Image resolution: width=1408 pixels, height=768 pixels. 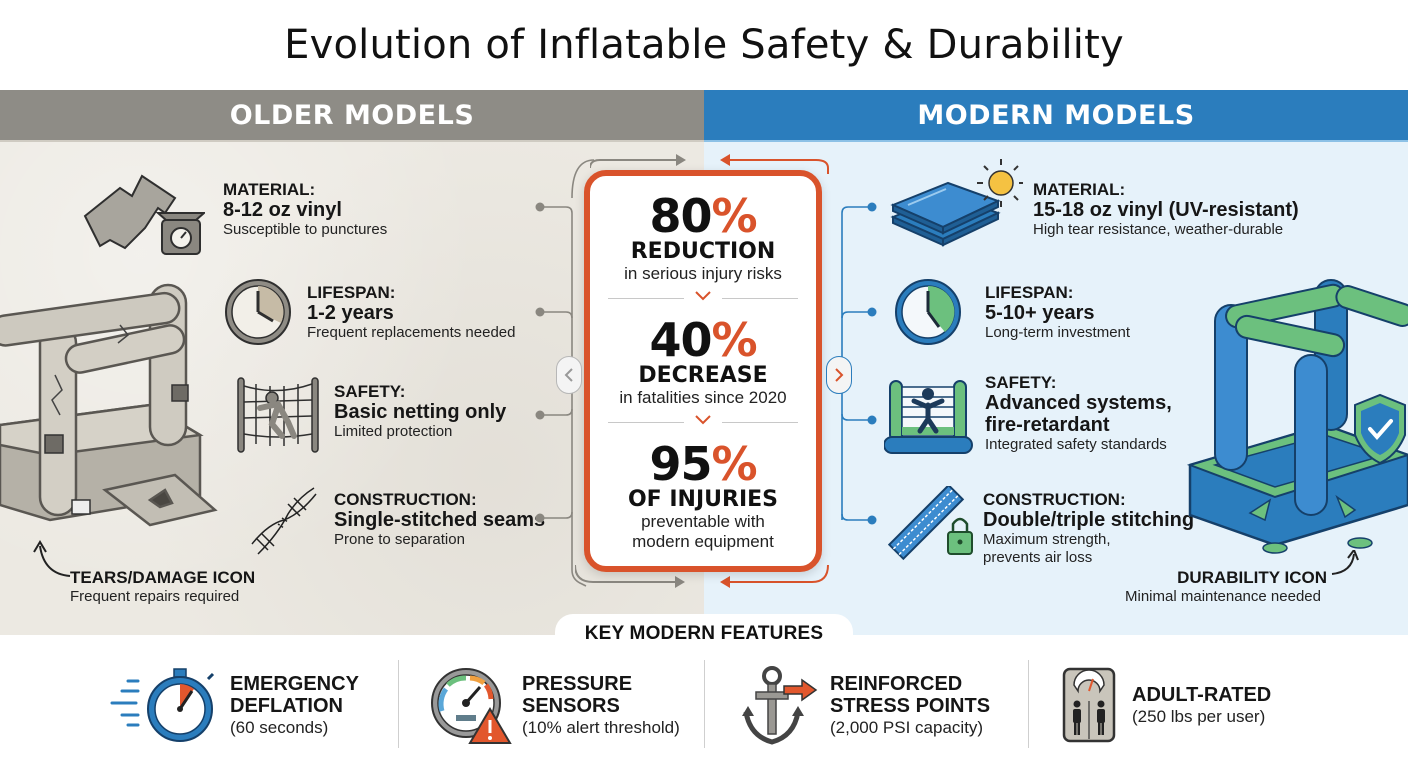 I want to click on key-feature-title: DEFLATION, so click(x=286, y=705).